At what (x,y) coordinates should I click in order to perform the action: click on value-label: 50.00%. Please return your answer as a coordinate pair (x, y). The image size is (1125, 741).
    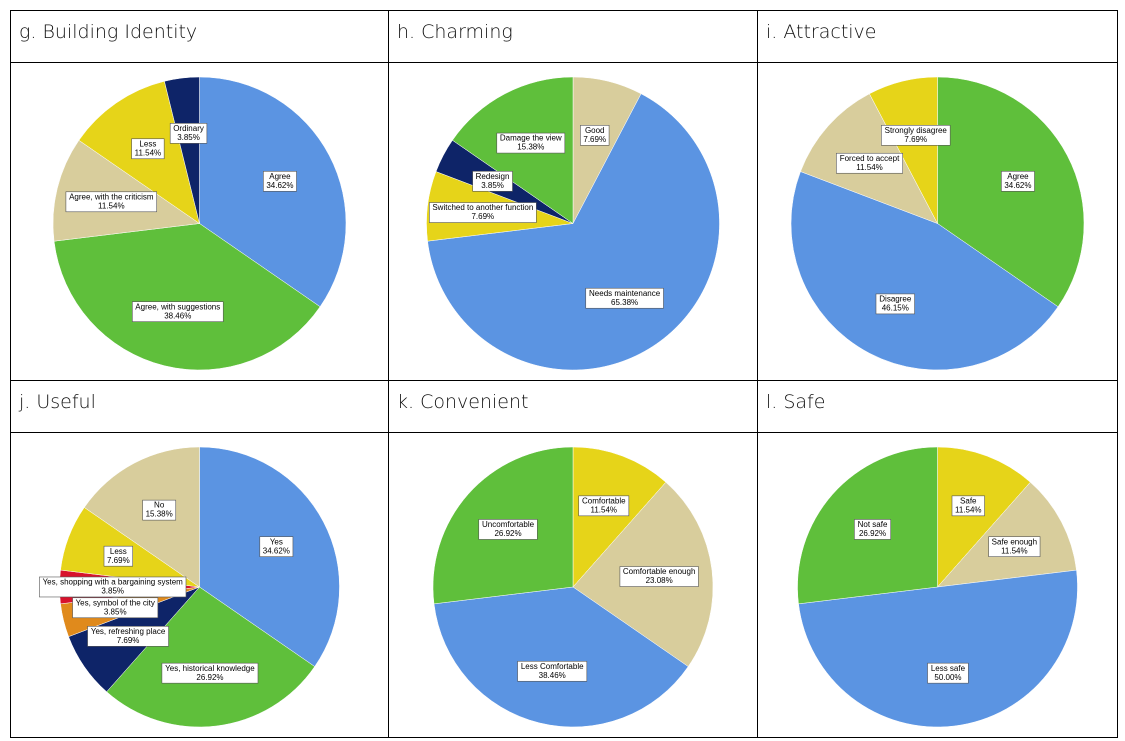
    Looking at the image, I should click on (947, 677).